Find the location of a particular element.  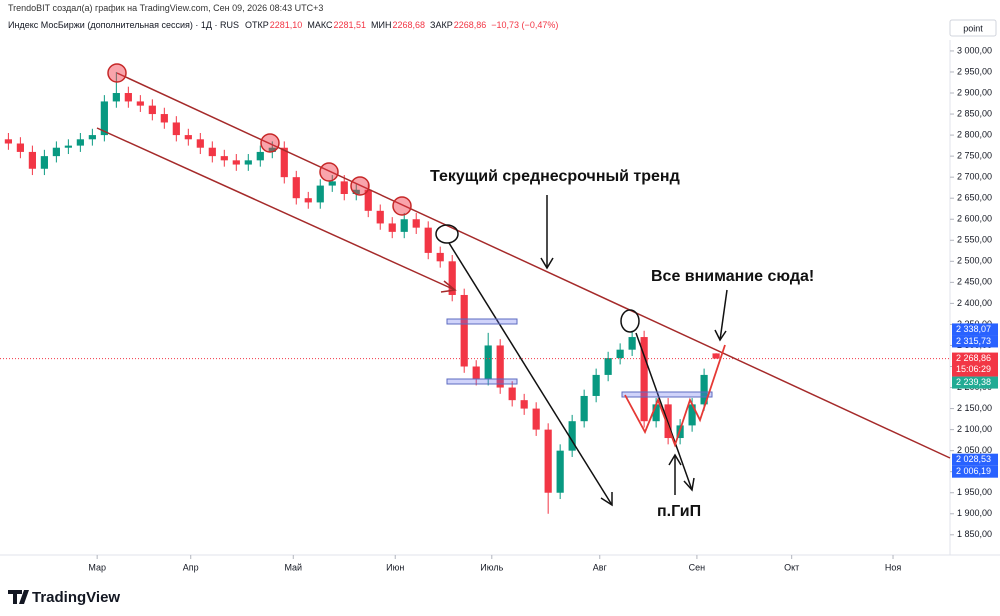

y-tick-label: 2 600,00 is located at coordinates (974, 219).